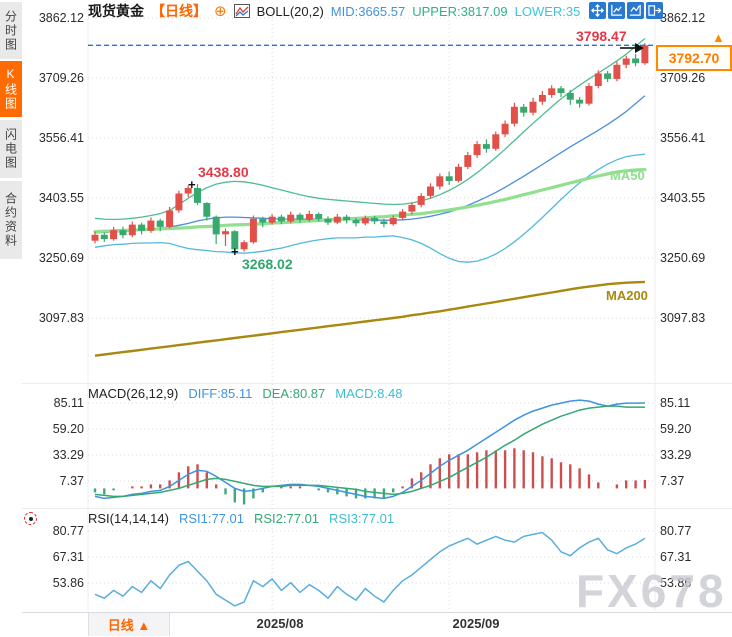  I want to click on axis-scale-right-icon, so click(635, 10).